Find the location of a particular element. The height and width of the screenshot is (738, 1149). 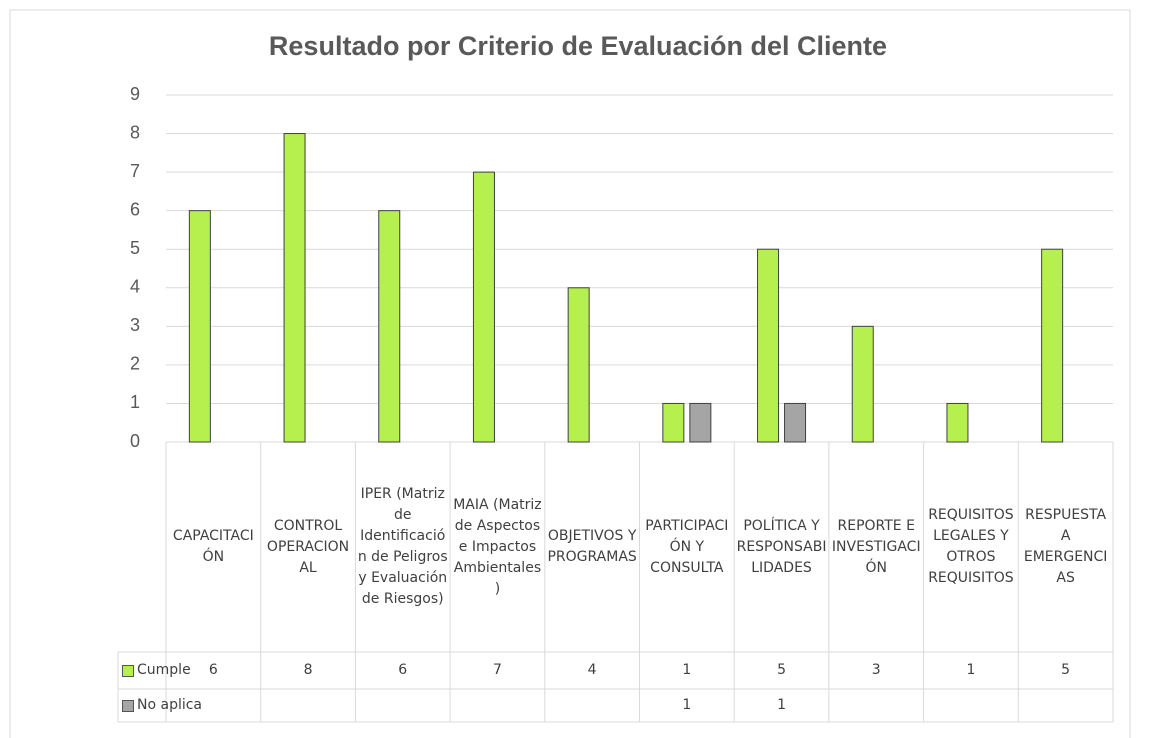

category-label: CAPACITACIÓN is located at coordinates (213, 546).